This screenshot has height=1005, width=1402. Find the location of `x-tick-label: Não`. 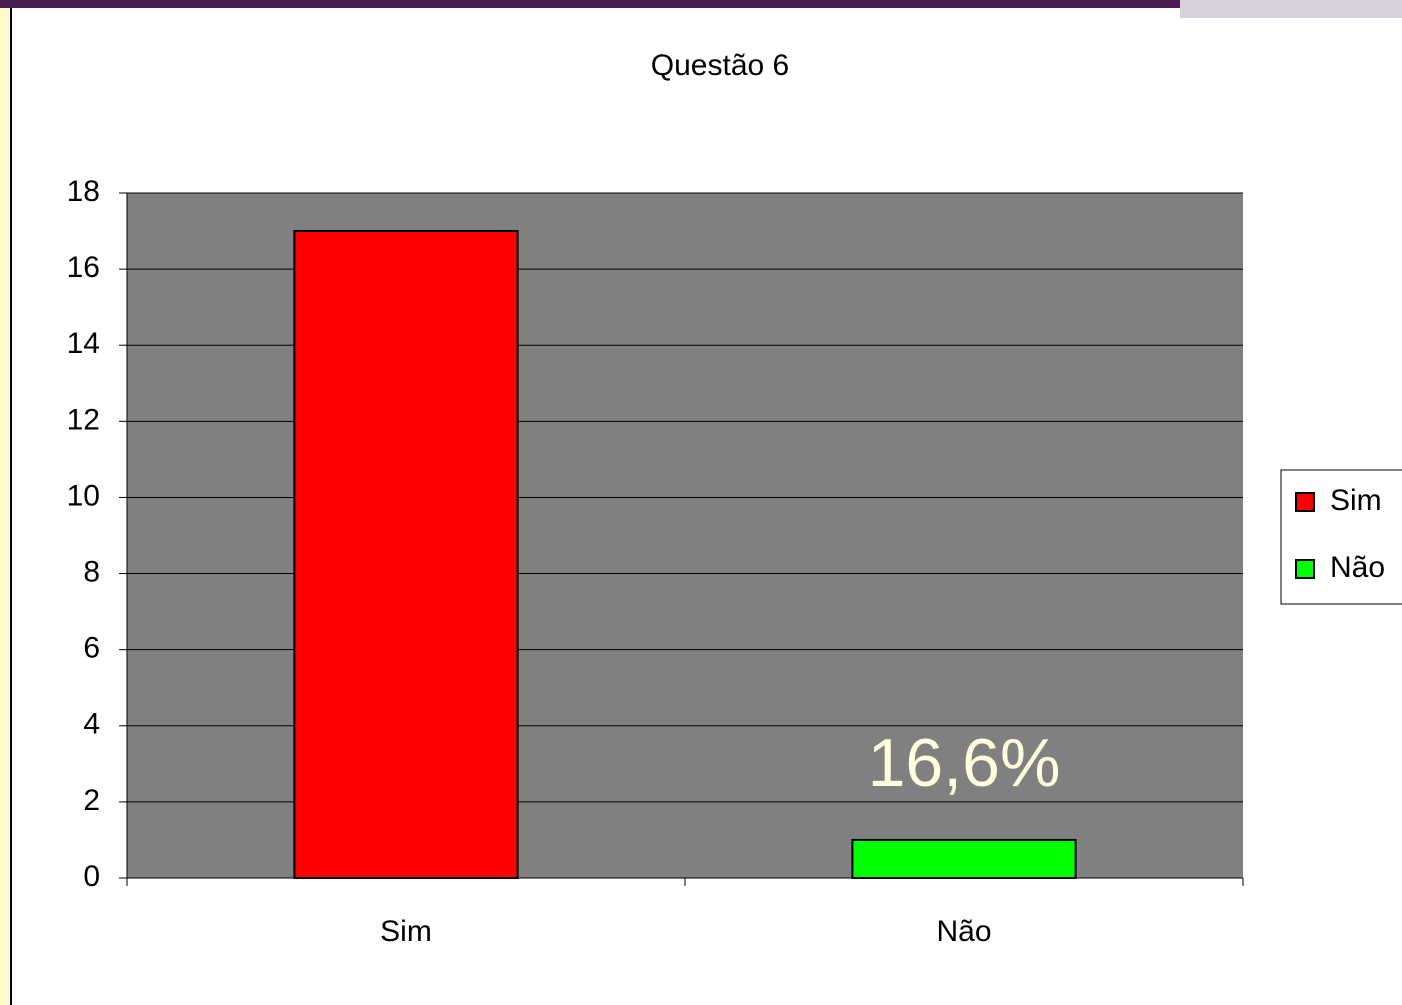

x-tick-label: Não is located at coordinates (963, 931).